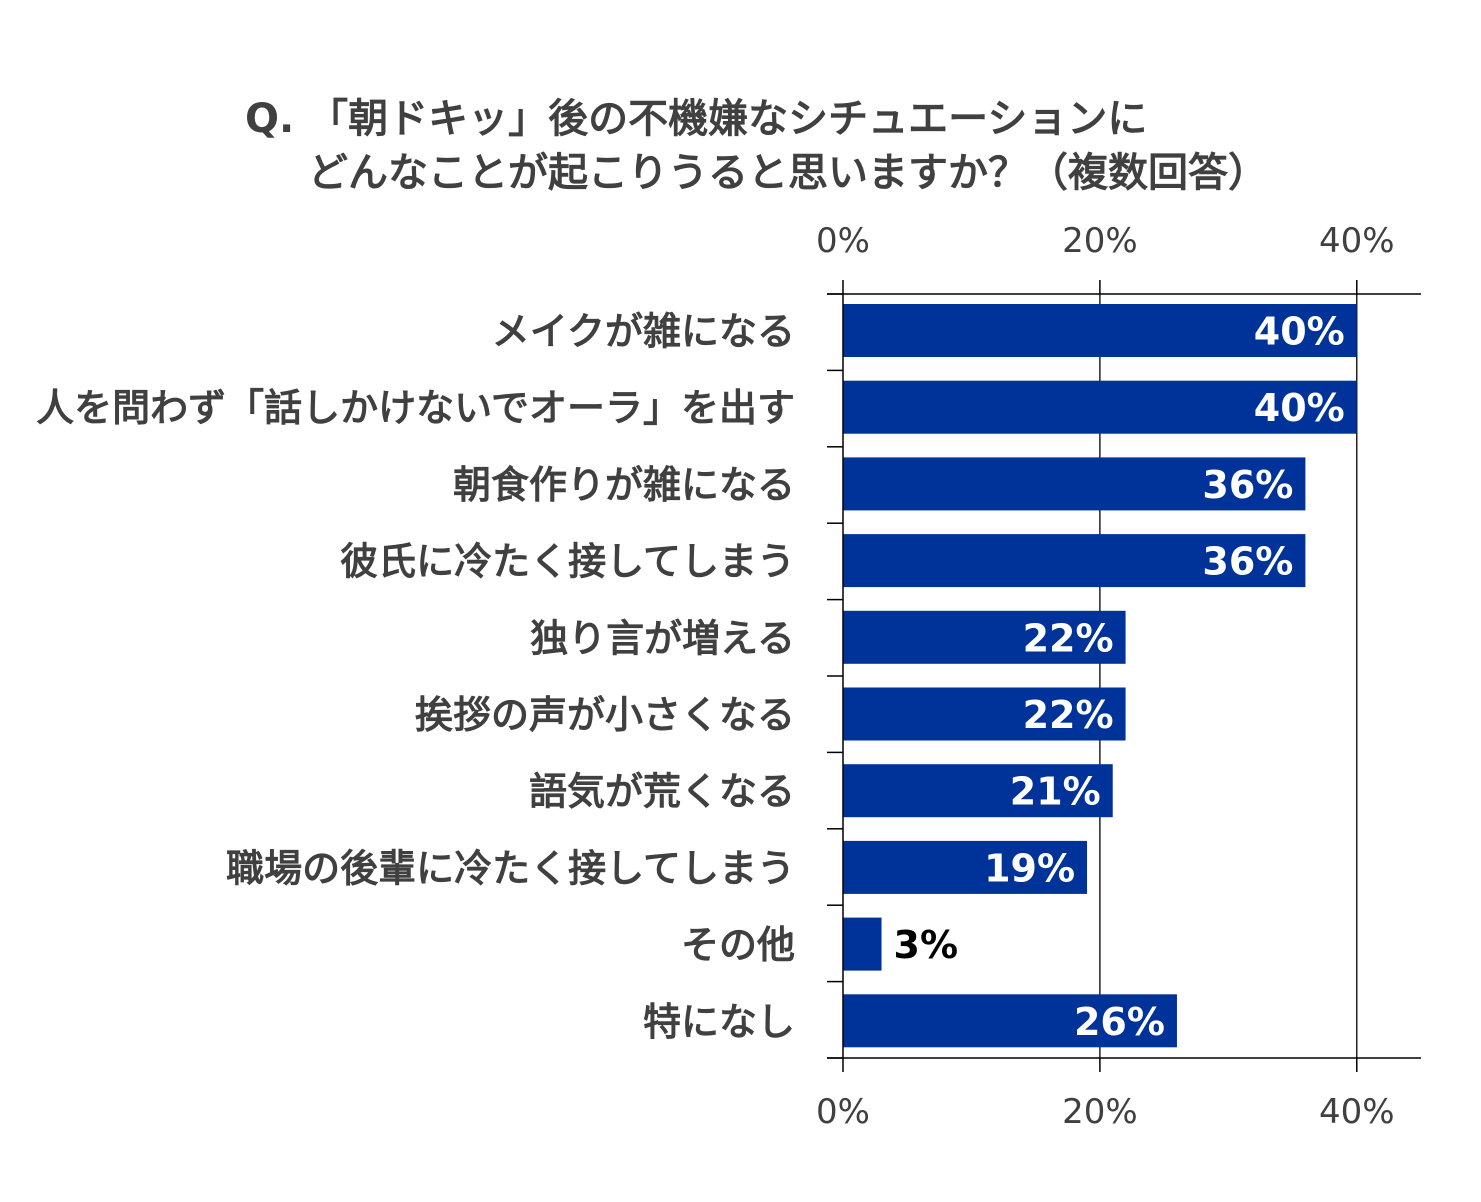  Describe the element at coordinates (415, 408) in the screenshot. I see `category-label-1: 人を問わず「話しかけないでオーラ」を出す` at that location.